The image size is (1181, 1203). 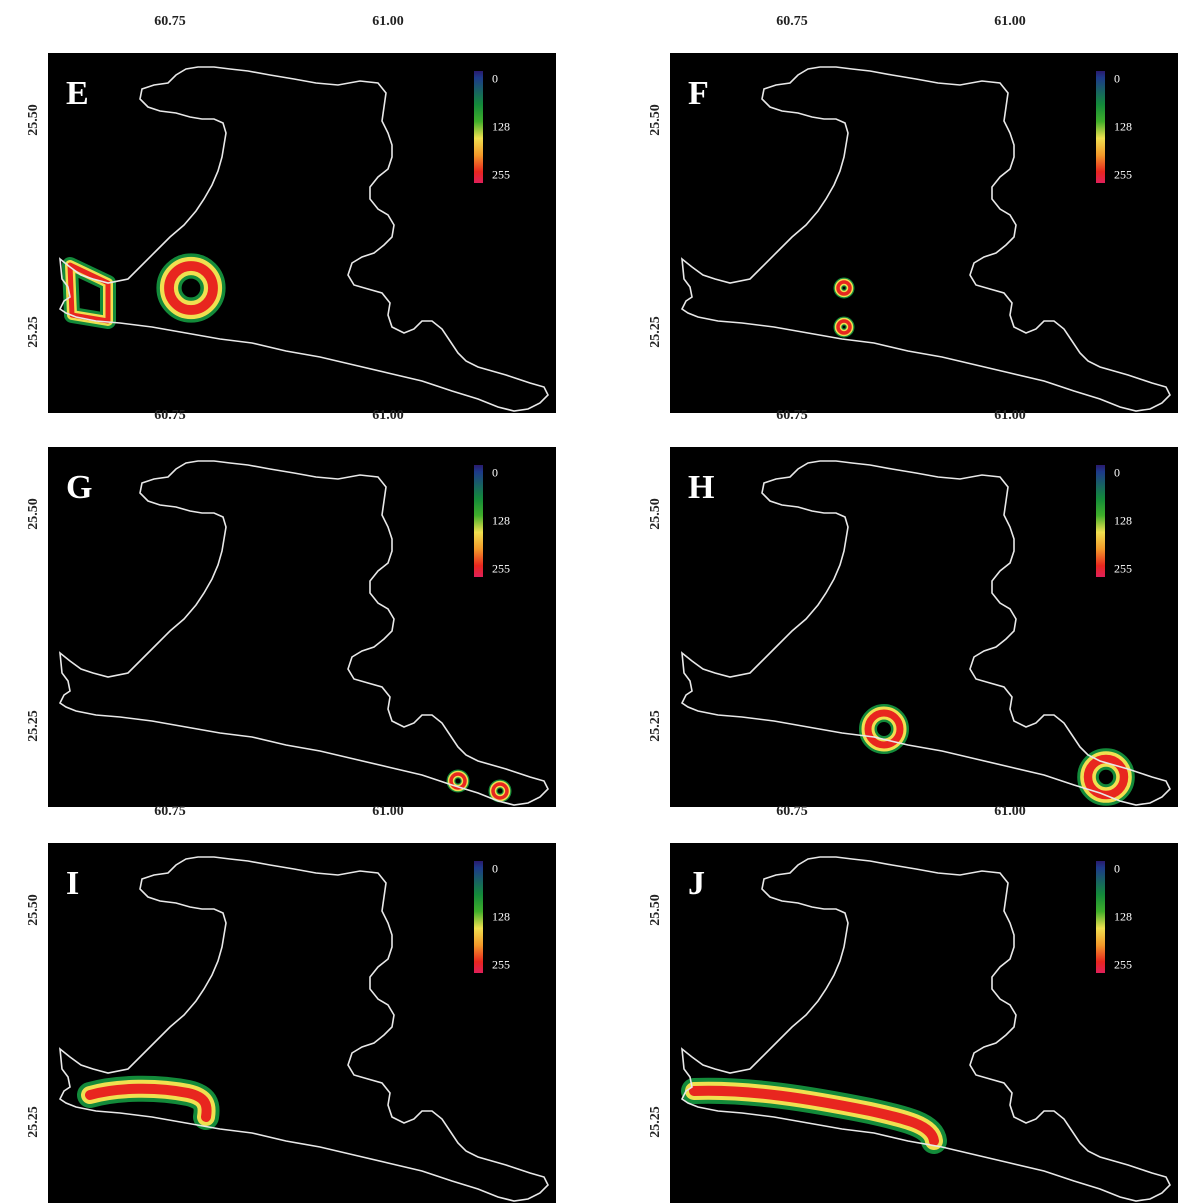 I want to click on panel-letter: J, so click(x=696, y=883).